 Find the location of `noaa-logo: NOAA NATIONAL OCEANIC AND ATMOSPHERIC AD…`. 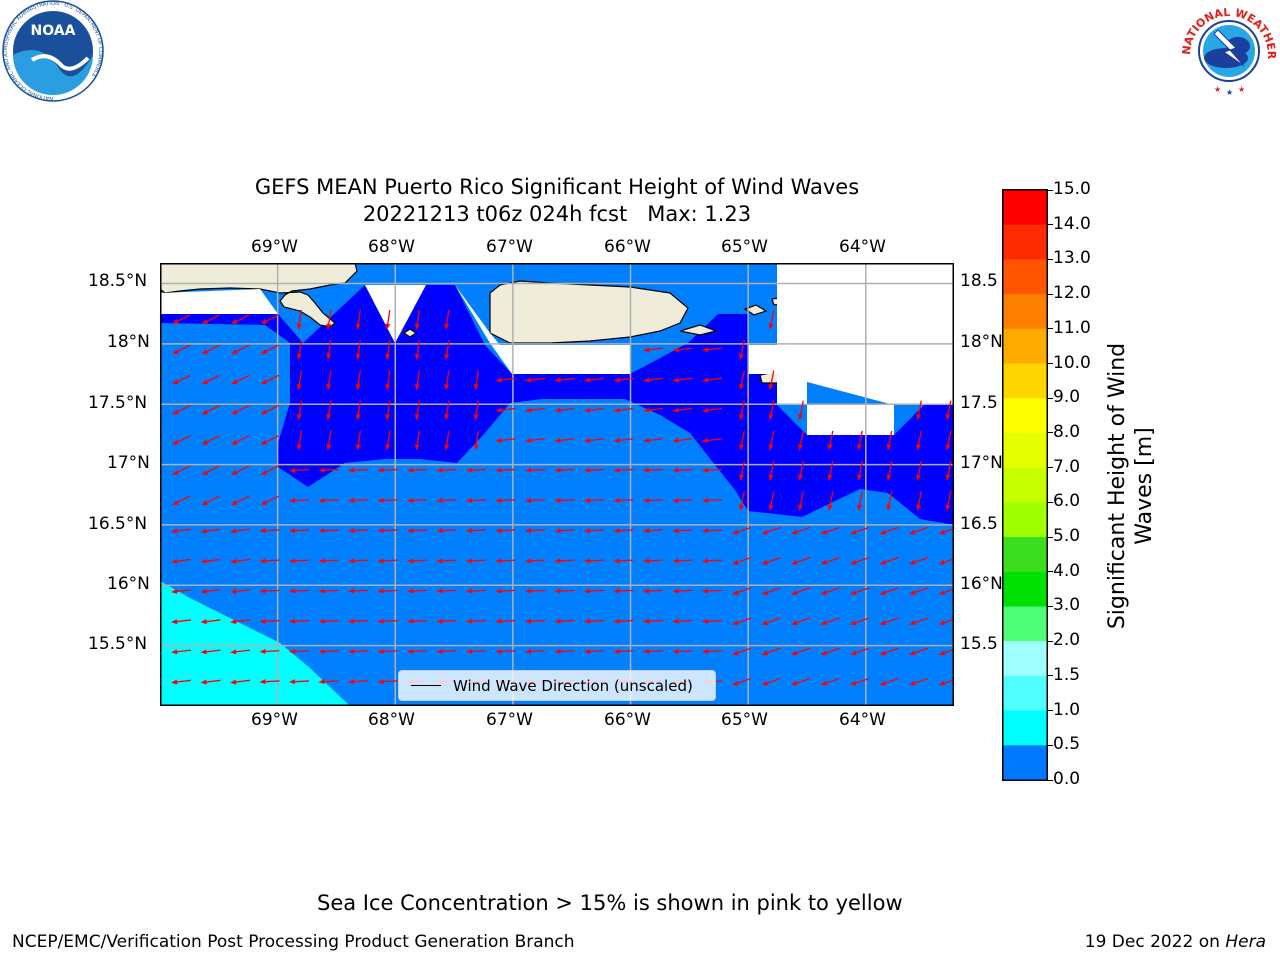

noaa-logo: NOAA NATIONAL OCEANIC AND ATMOSPHERIC AD… is located at coordinates (53, 54).